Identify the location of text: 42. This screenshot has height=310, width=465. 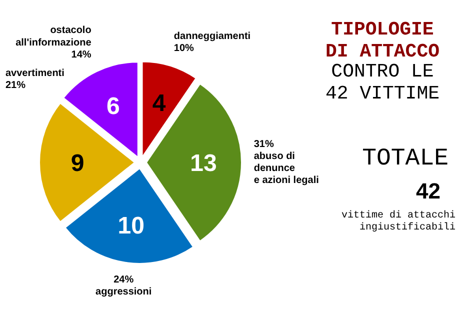
(428, 191).